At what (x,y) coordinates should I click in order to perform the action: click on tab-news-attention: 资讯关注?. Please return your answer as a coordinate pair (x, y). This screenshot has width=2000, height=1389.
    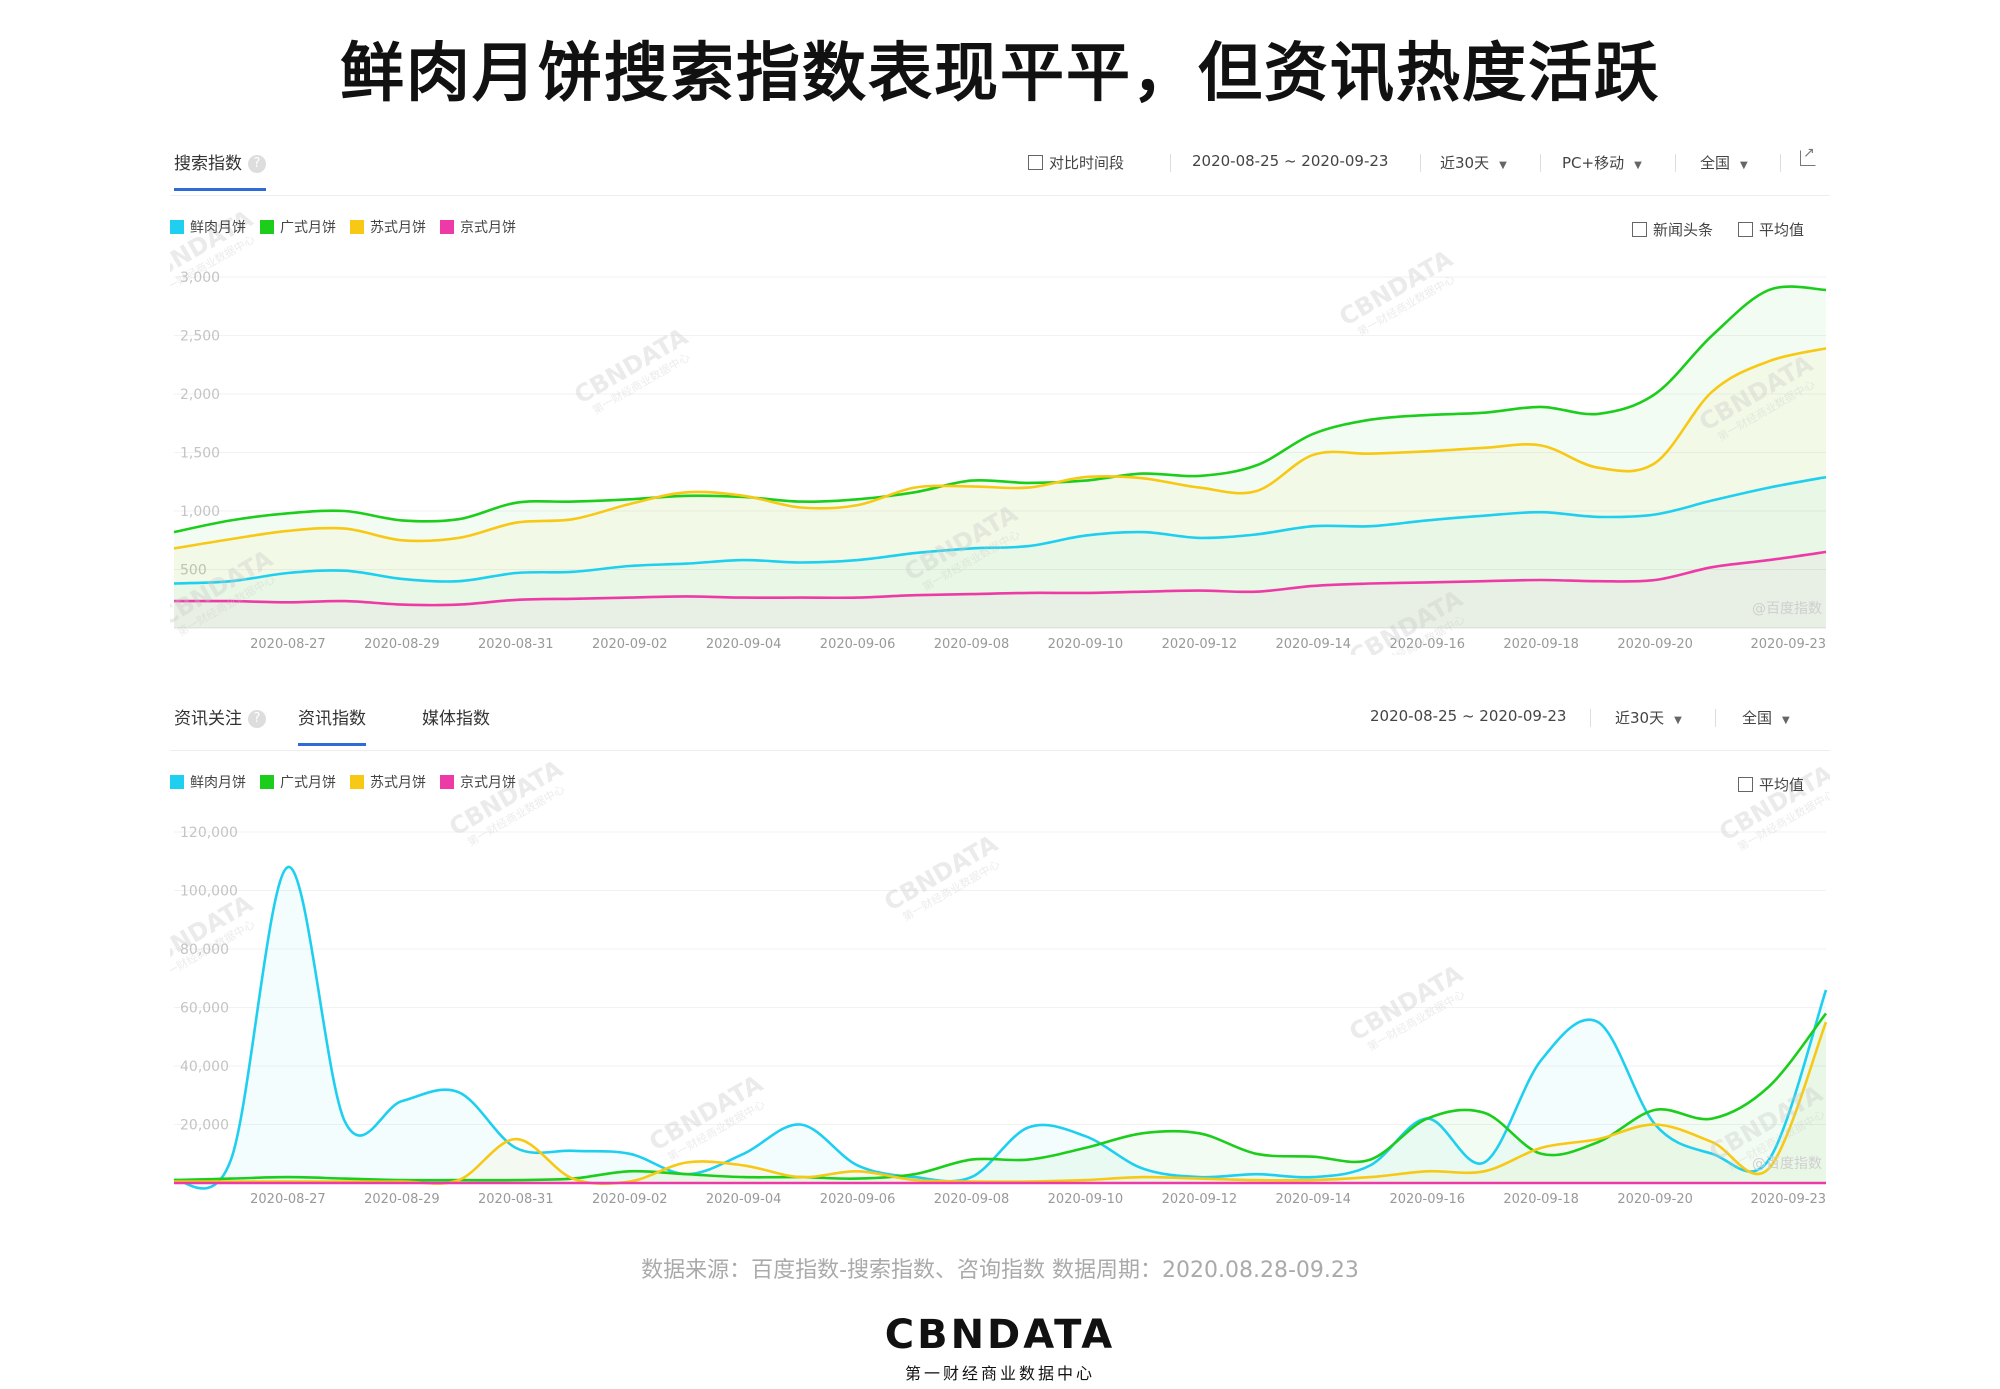
    Looking at the image, I should click on (220, 723).